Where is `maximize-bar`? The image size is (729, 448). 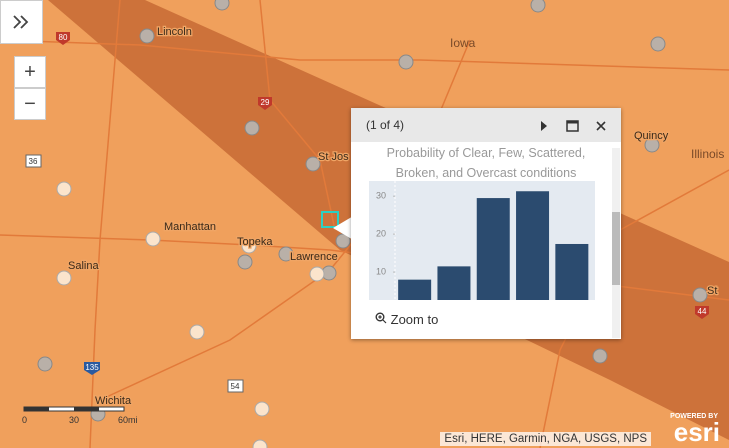
maximize-bar is located at coordinates (572, 122).